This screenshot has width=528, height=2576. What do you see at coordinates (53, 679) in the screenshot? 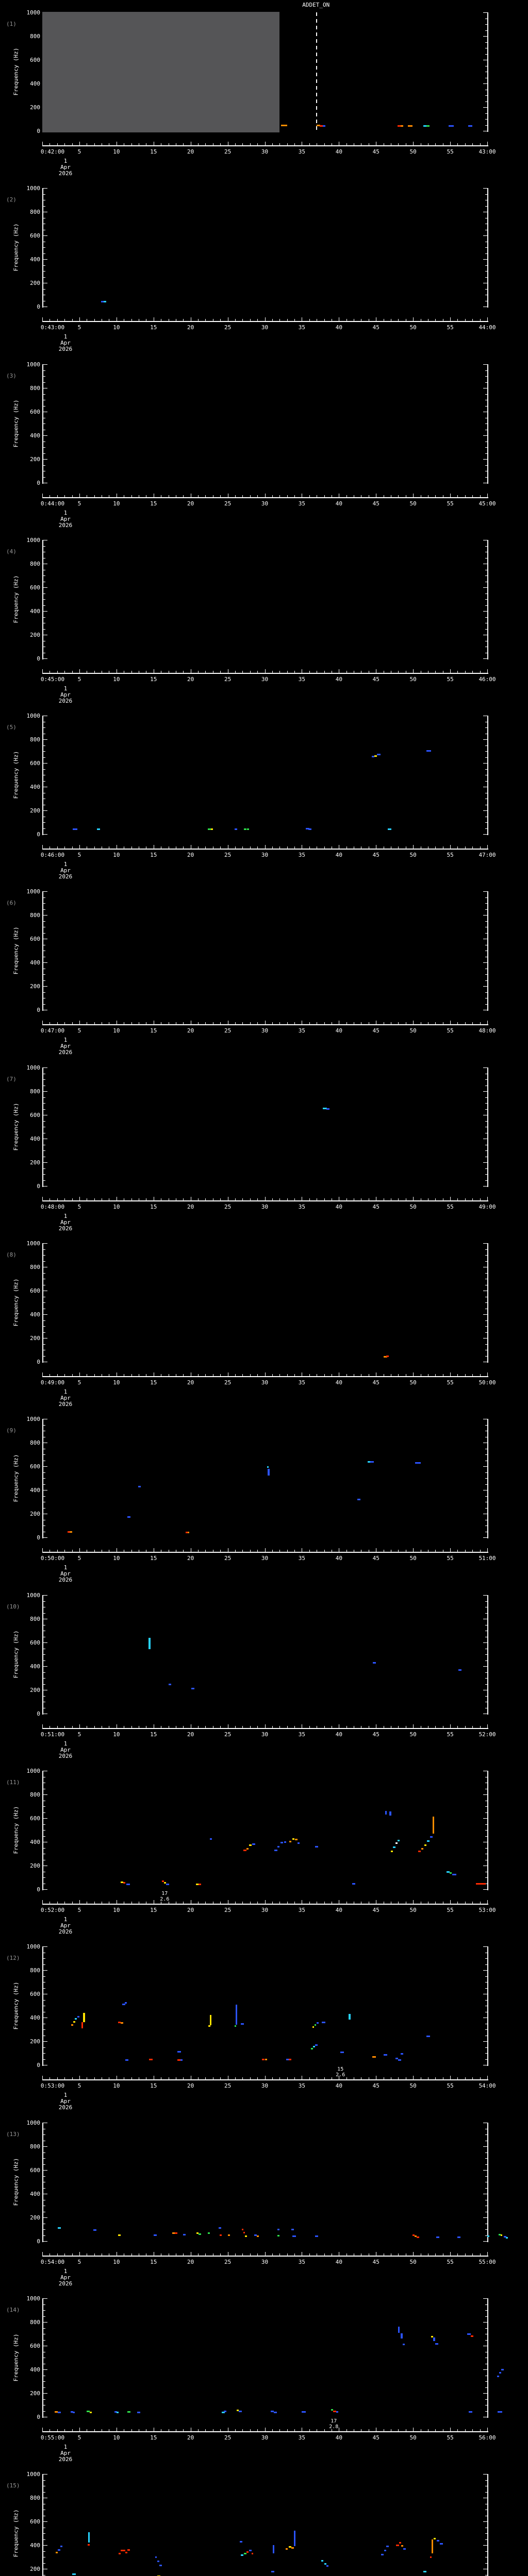
I see `x-tick-label: 0:45:00` at bounding box center [53, 679].